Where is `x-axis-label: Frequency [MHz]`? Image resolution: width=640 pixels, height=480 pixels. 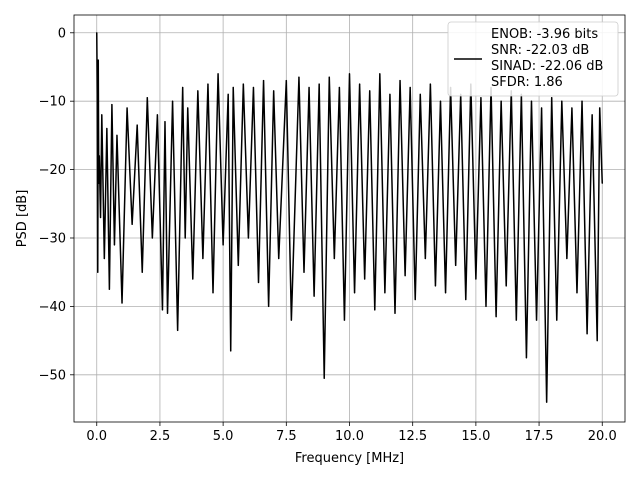
x-axis-label: Frequency [MHz] is located at coordinates (349, 458).